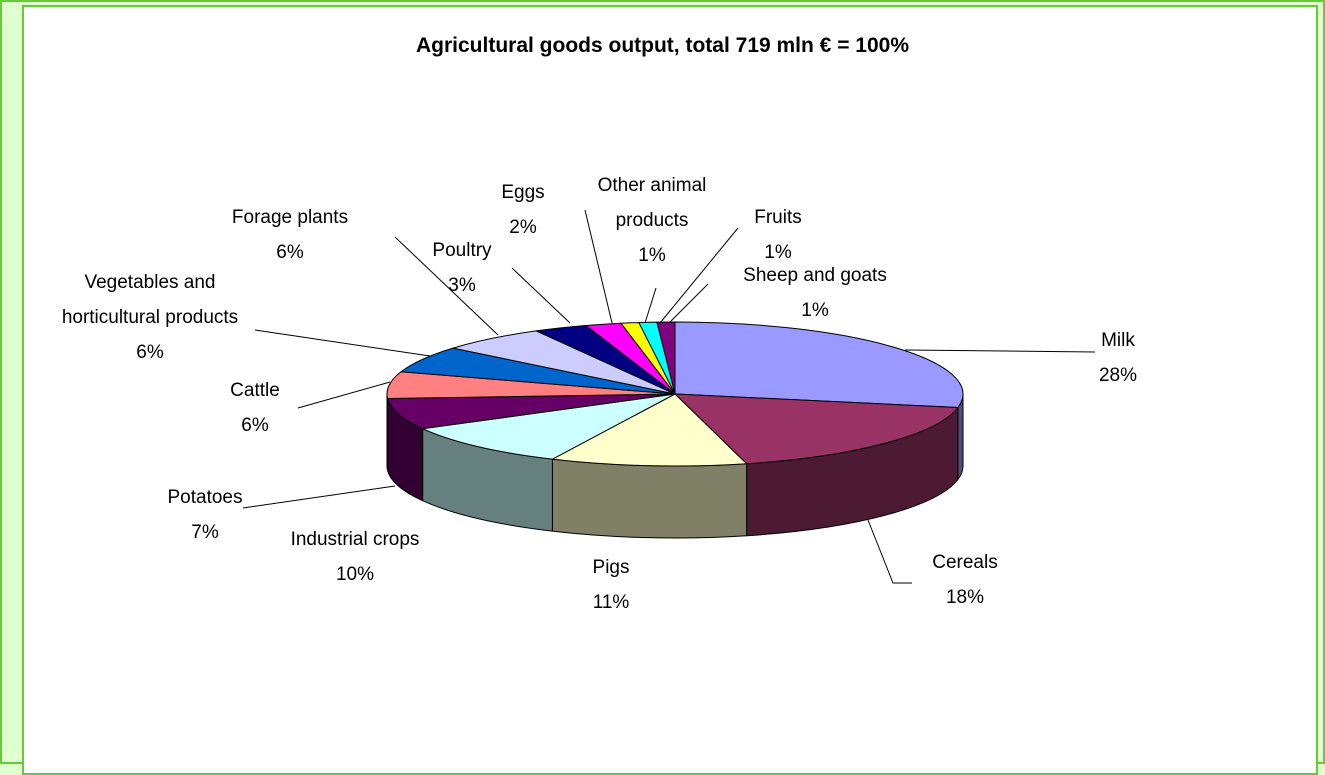 This screenshot has width=1325, height=775. Describe the element at coordinates (965, 597) in the screenshot. I see `slice-value-label: 18%` at that location.